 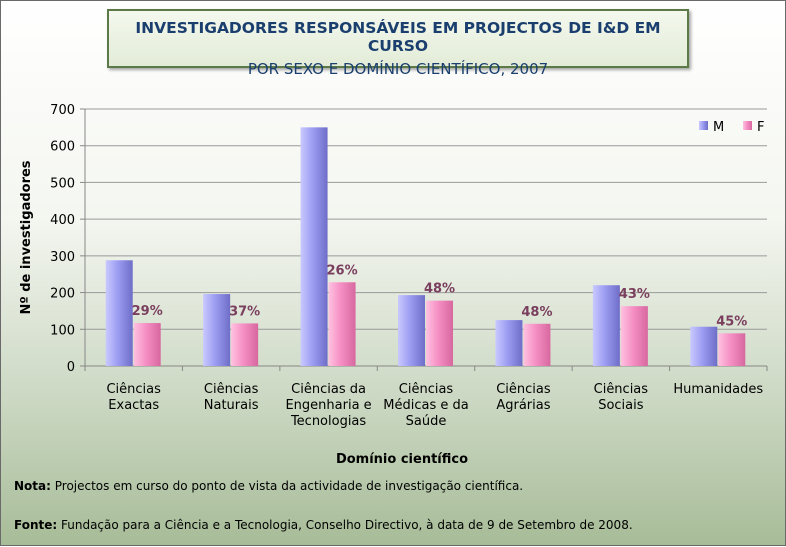 I want to click on x-tick-label: Ciências Exactas, so click(x=133, y=397).